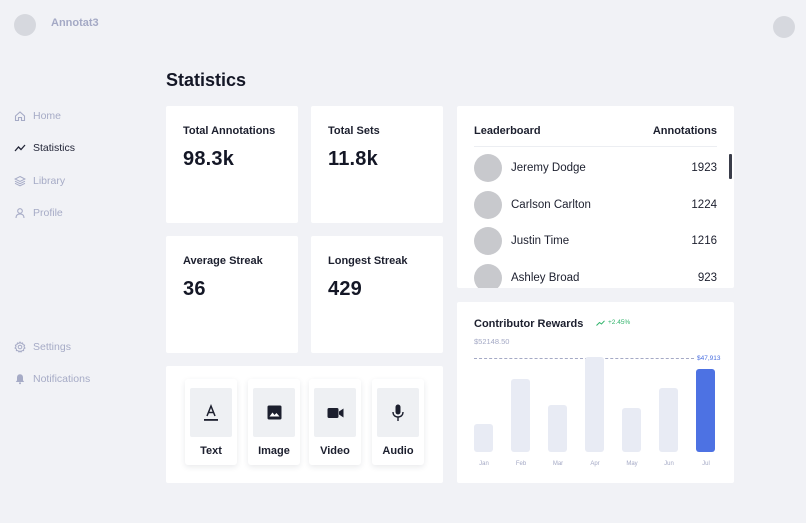  I want to click on stat-value: 11.8k, so click(353, 159).